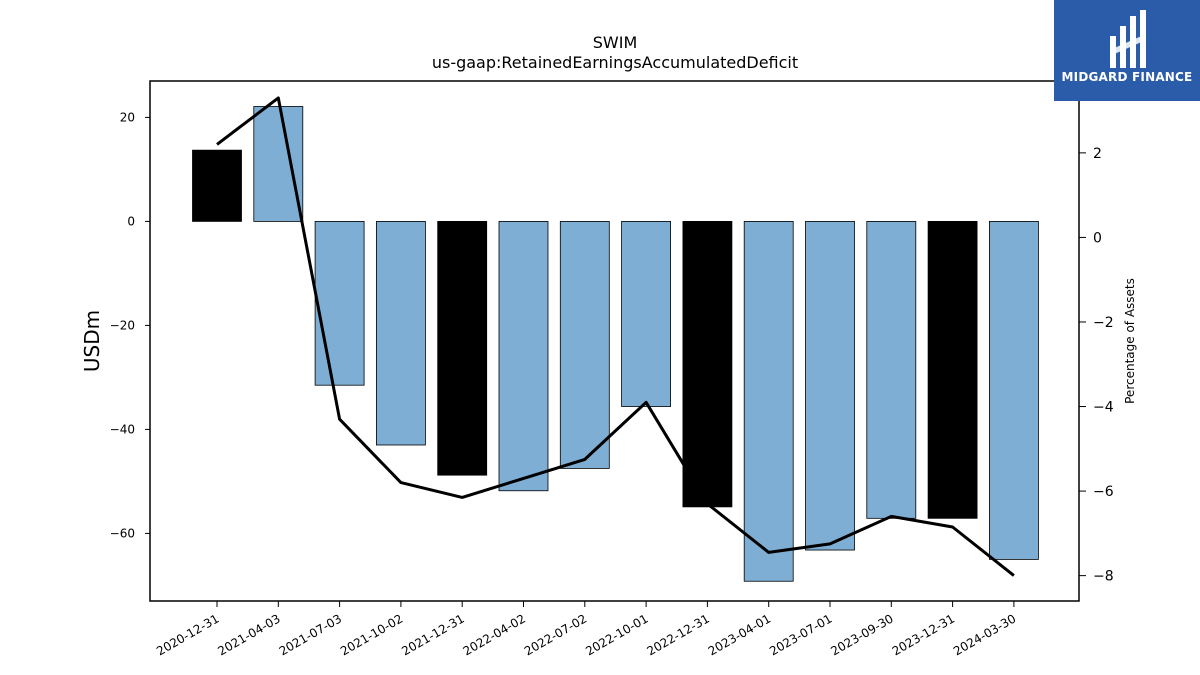 The image size is (1200, 675). Describe the element at coordinates (1130, 341) in the screenshot. I see `y-axis-right-label: Percentage of Assets` at that location.